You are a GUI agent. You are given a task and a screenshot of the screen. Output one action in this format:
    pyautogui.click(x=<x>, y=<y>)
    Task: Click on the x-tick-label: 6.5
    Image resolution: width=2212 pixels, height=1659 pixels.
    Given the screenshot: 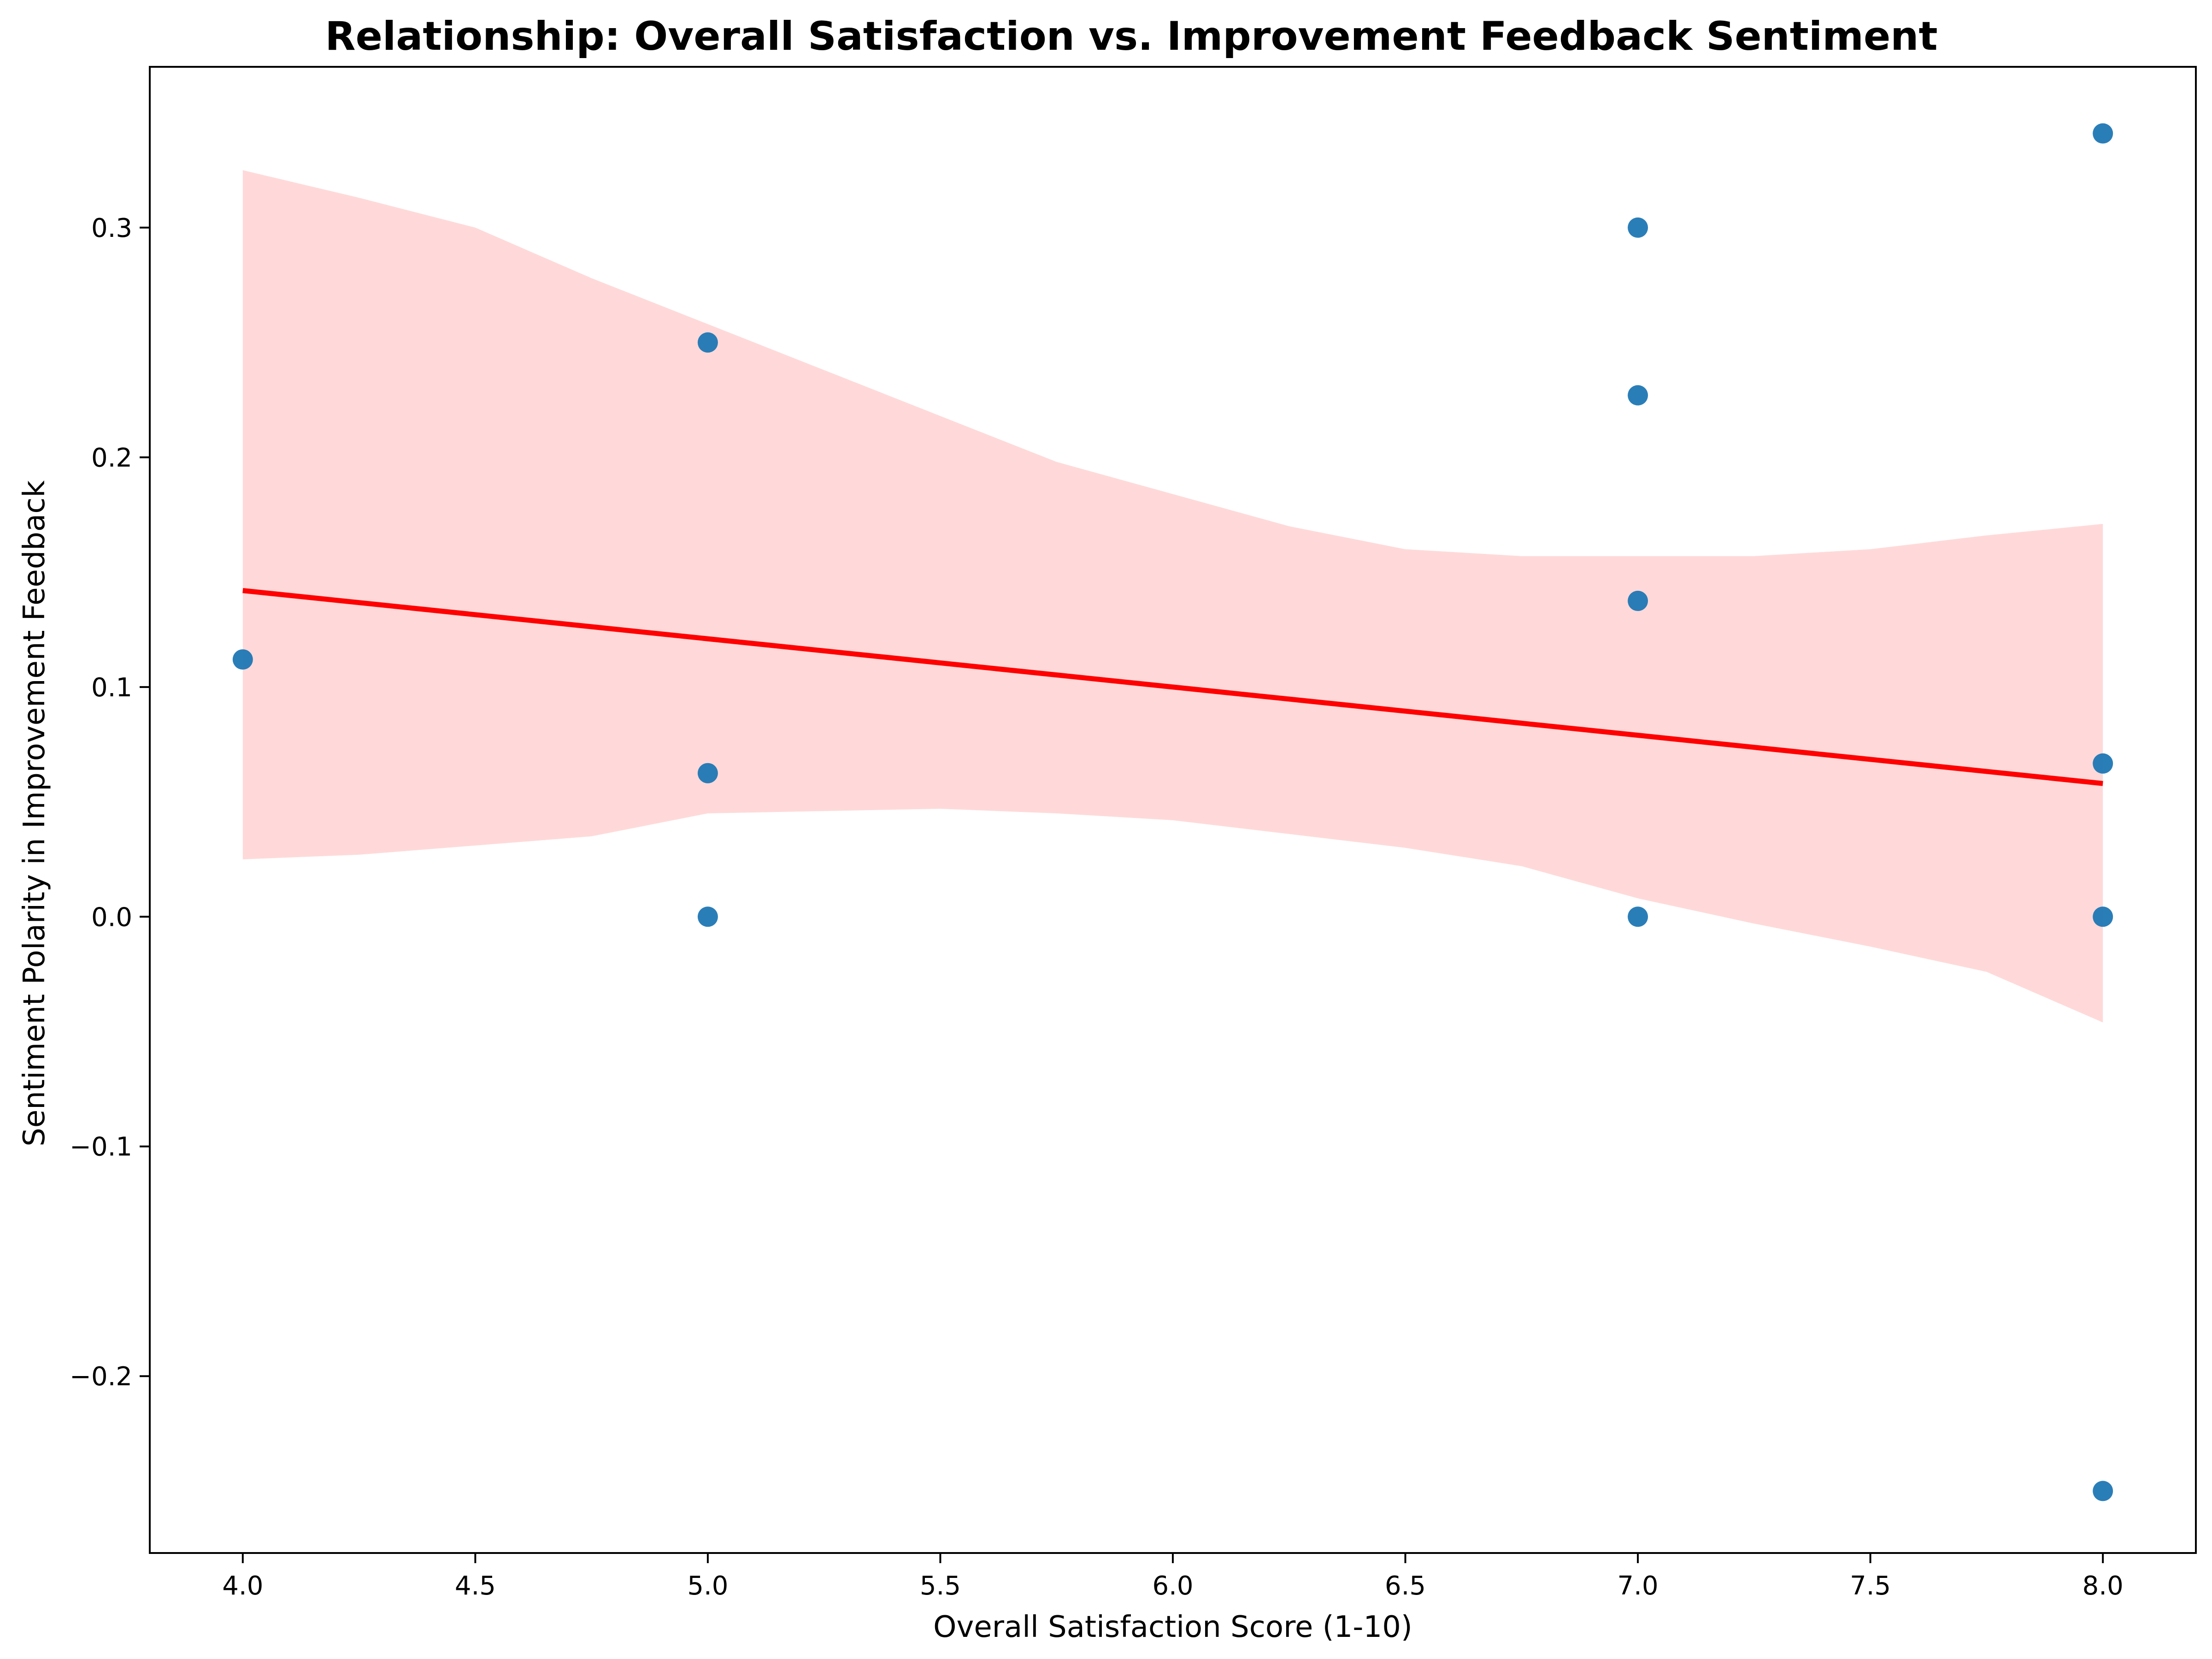 What is the action you would take?
    pyautogui.click(x=1405, y=1586)
    